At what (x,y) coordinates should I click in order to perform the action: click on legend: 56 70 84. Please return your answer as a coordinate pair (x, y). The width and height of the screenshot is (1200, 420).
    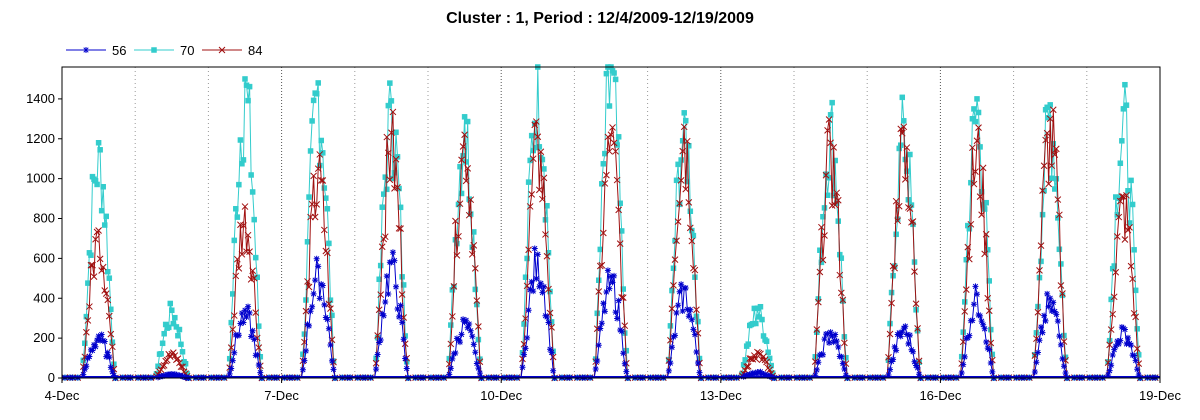
    Looking at the image, I should click on (164, 50).